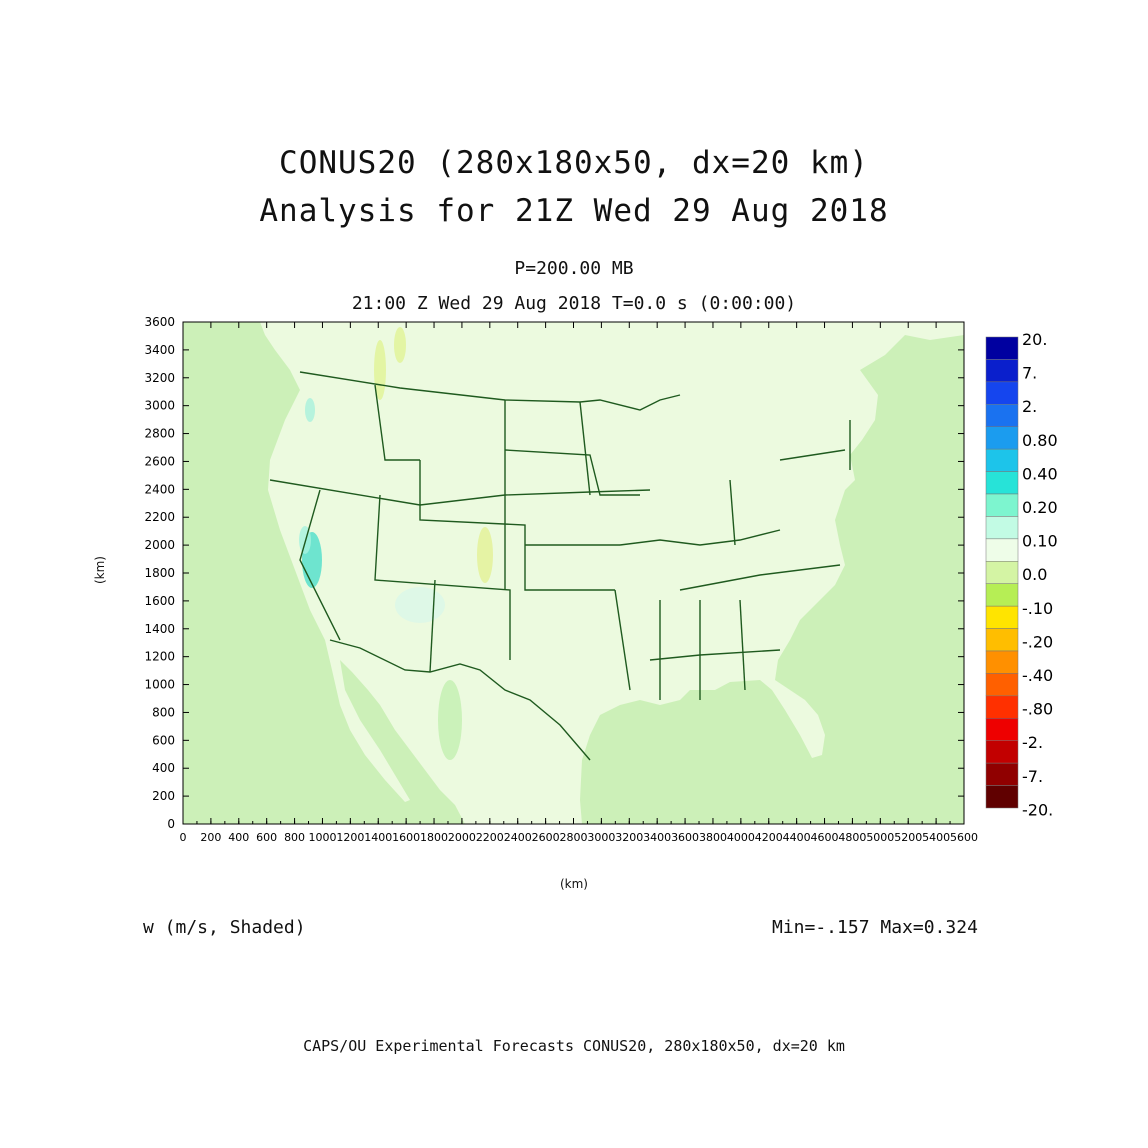  I want to click on updraft-arizona, so click(420, 605).